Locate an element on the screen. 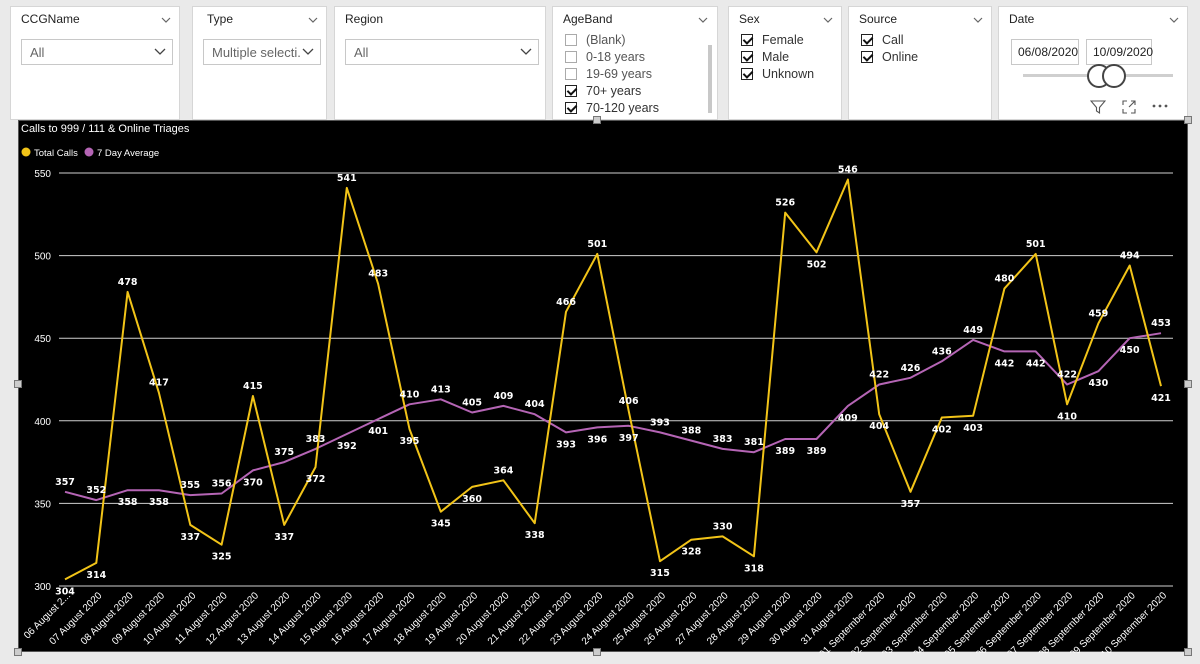 This screenshot has width=1200, height=664. data-label: 406 is located at coordinates (629, 401).